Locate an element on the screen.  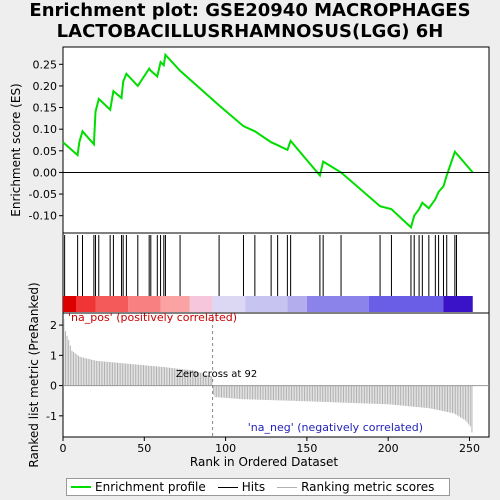
legend-item-hits: Hits is located at coordinates (241, 487).